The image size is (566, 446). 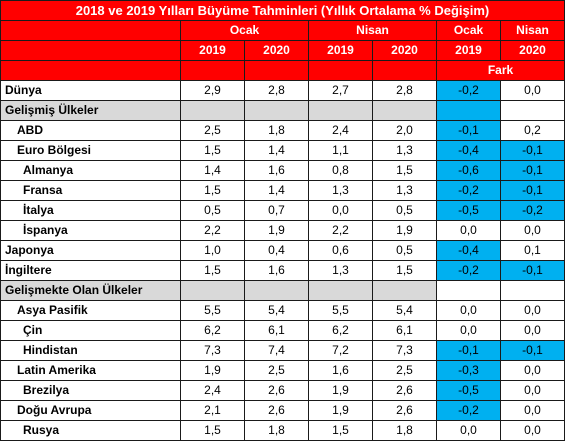 What do you see at coordinates (340, 170) in the screenshot?
I see `value-cell: 0,8` at bounding box center [340, 170].